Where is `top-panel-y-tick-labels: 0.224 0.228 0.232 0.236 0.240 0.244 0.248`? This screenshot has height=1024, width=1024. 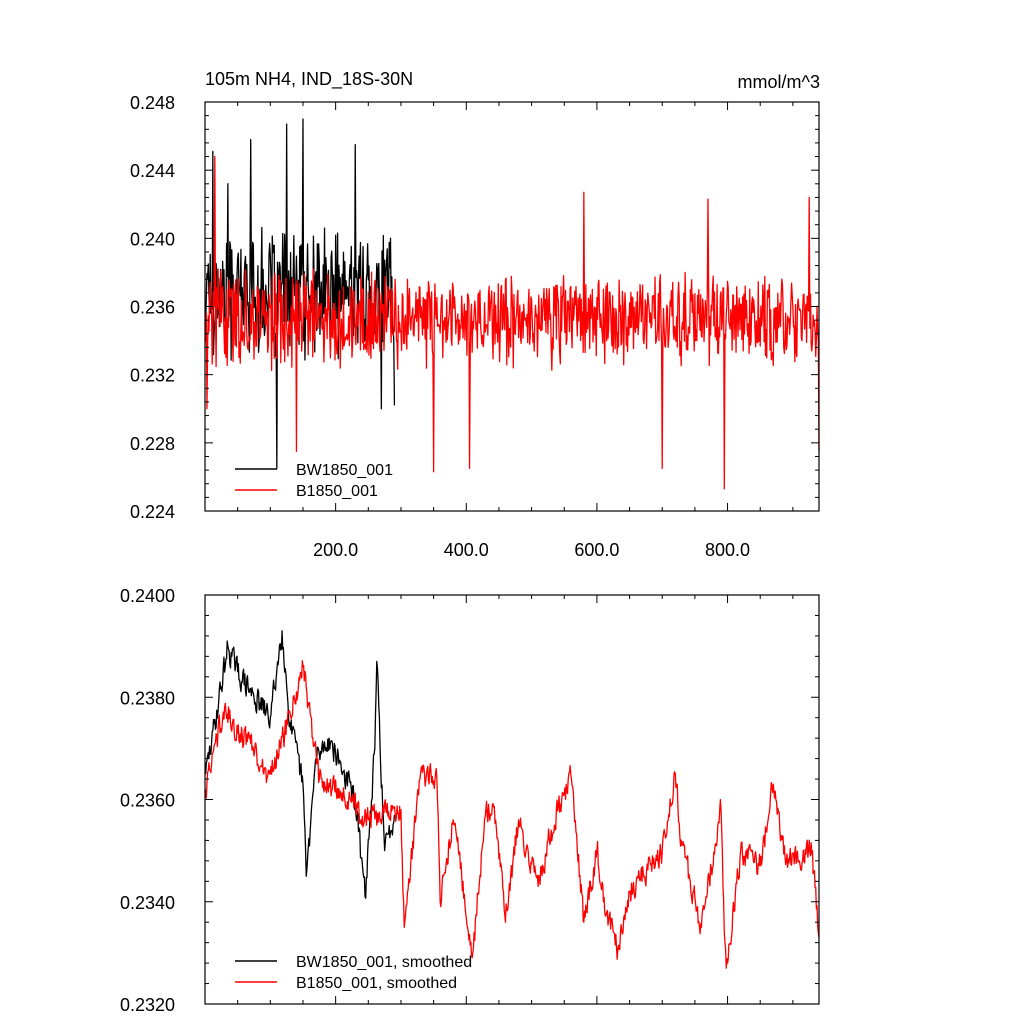 top-panel-y-tick-labels: 0.224 0.228 0.232 0.236 0.240 0.244 0.248 is located at coordinates (152, 307).